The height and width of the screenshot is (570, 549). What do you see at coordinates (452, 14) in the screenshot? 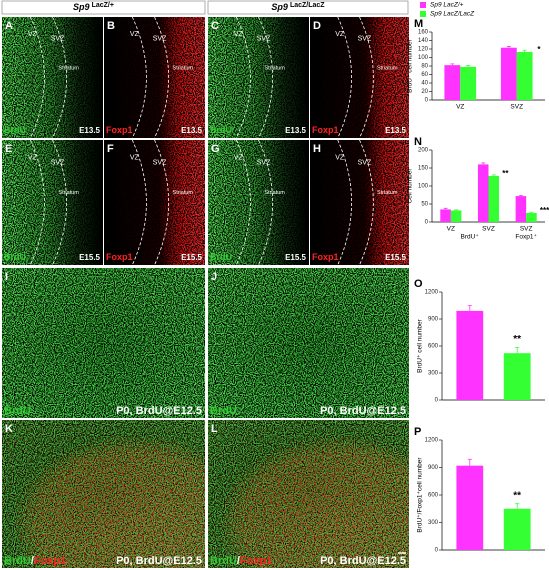
I see `legend-label: Sp9 LacZ/LacZ` at bounding box center [452, 14].